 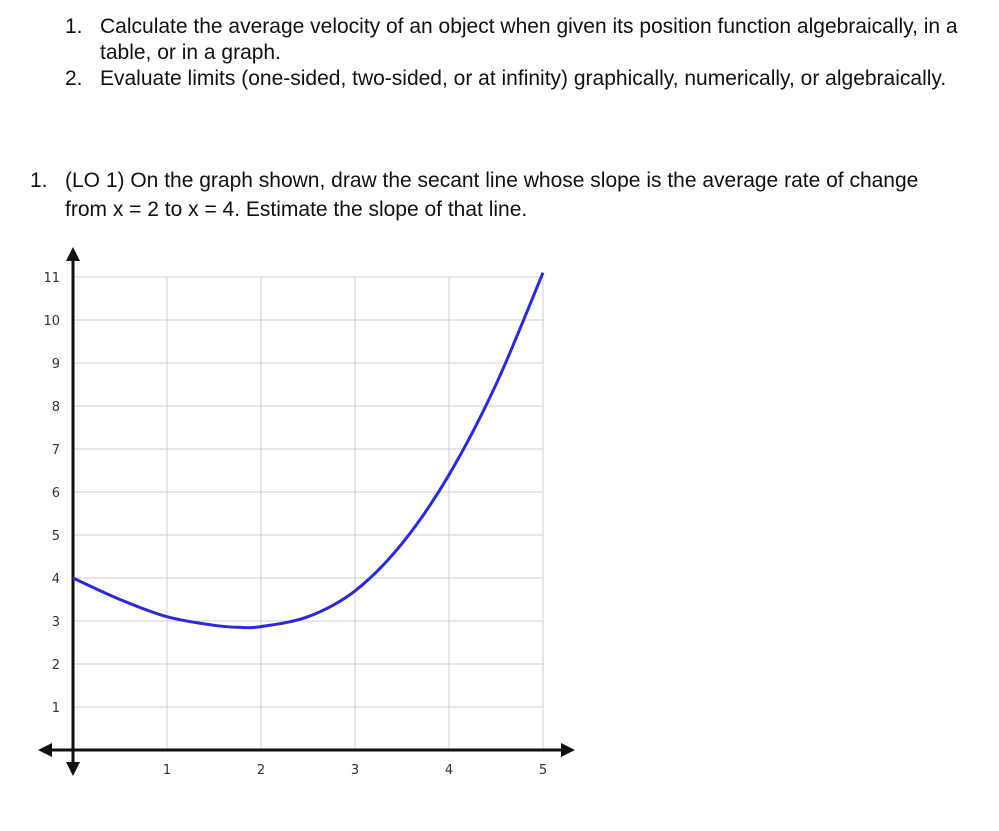 I want to click on x-tick-label: 3, so click(x=355, y=770).